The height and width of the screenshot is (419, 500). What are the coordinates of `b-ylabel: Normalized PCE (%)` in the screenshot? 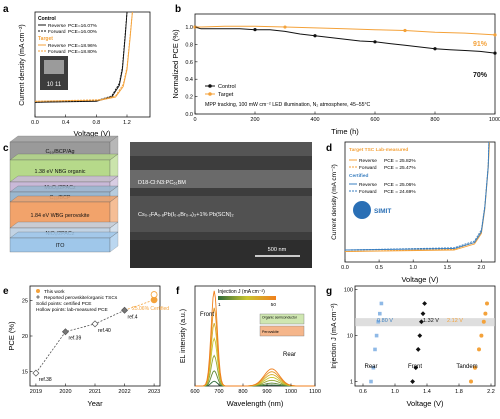 It's located at (175, 64).